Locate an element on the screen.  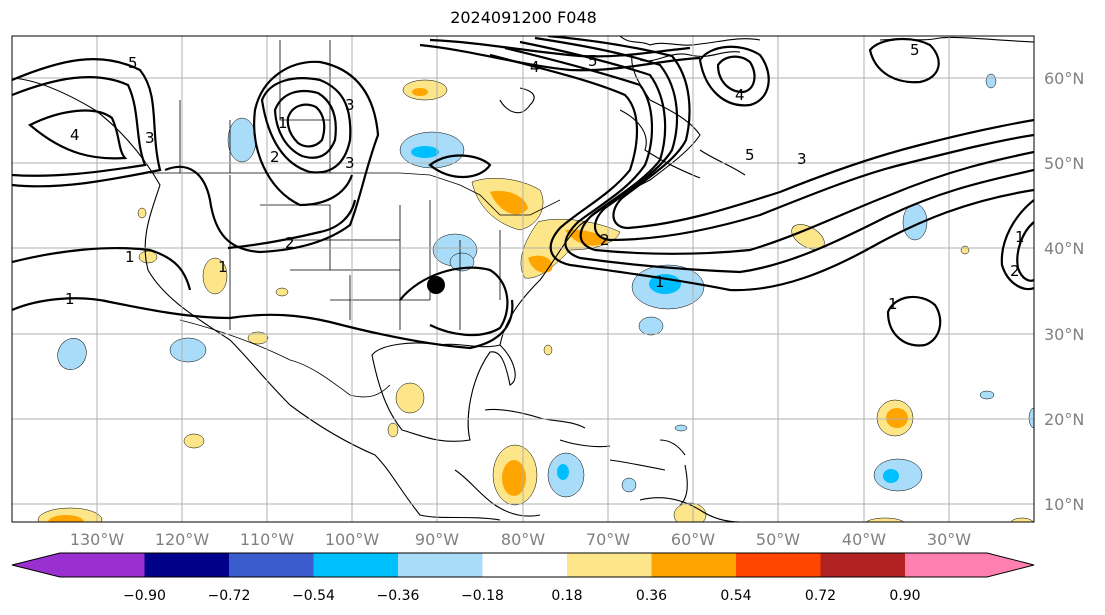
lat-label: 50°N is located at coordinates (1064, 163).